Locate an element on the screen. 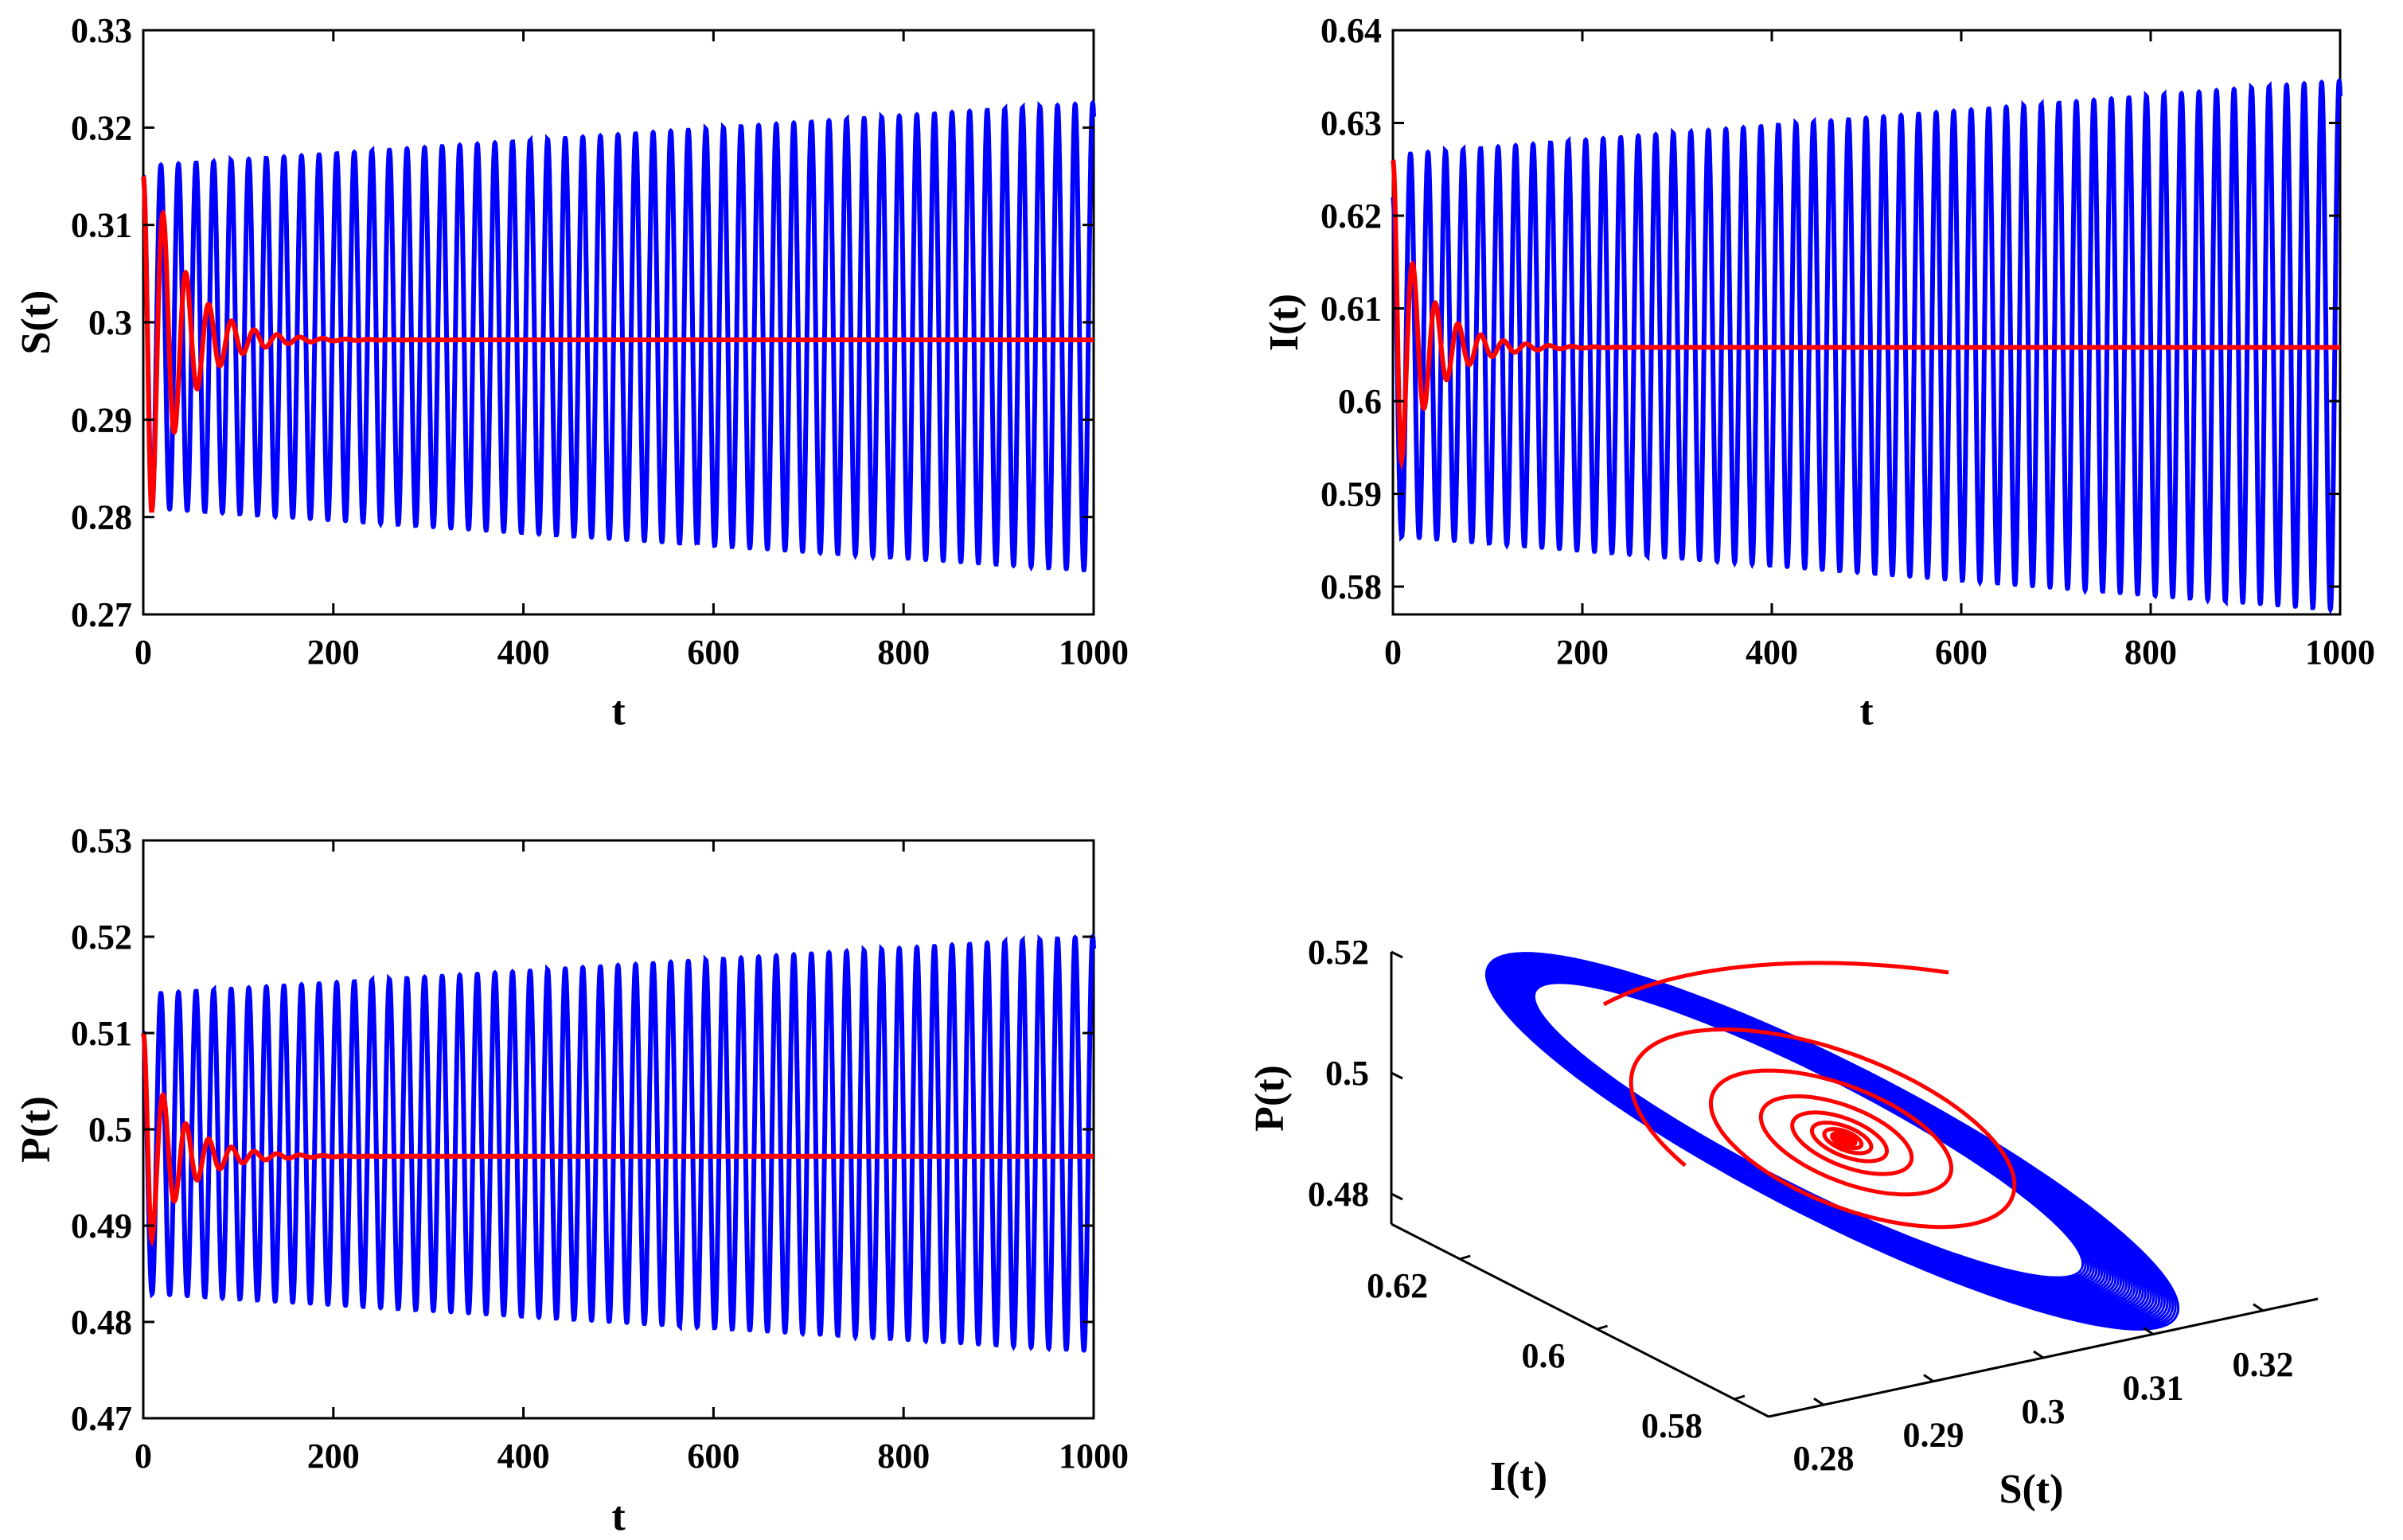  y-tick-label: 0.33 is located at coordinates (102, 30).